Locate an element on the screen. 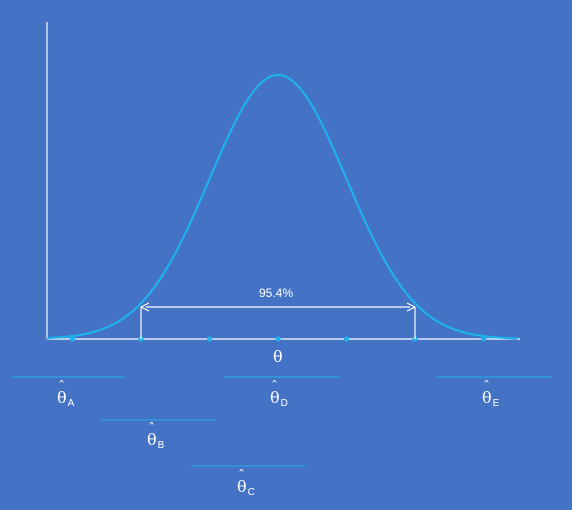  estimator-c-label: θC is located at coordinates (246, 483).